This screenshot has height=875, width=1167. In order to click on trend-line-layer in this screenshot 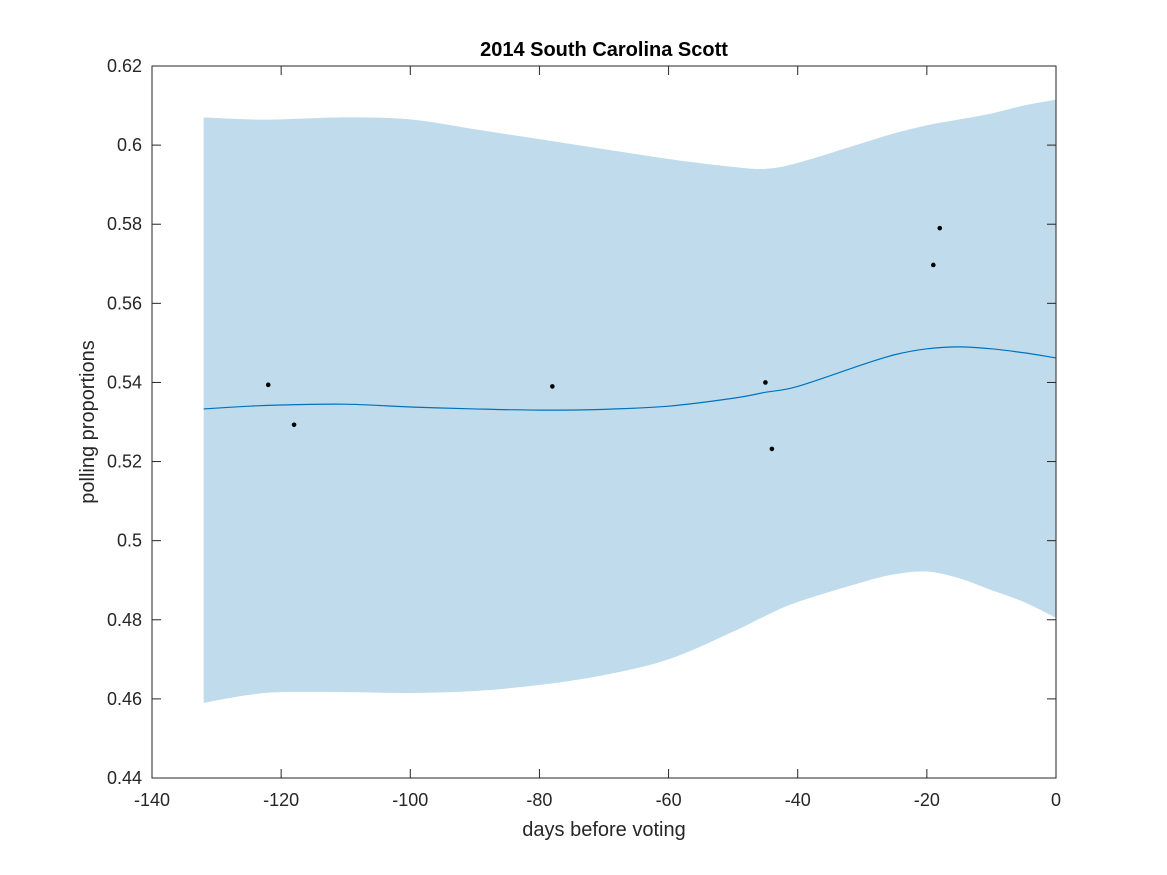, I will do `click(630, 378)`.